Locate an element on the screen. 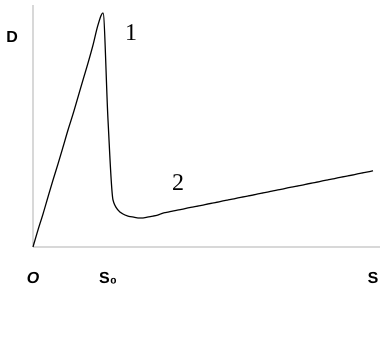 Image resolution: width=389 pixels, height=352 pixels. annotation: 2 is located at coordinates (178, 183).